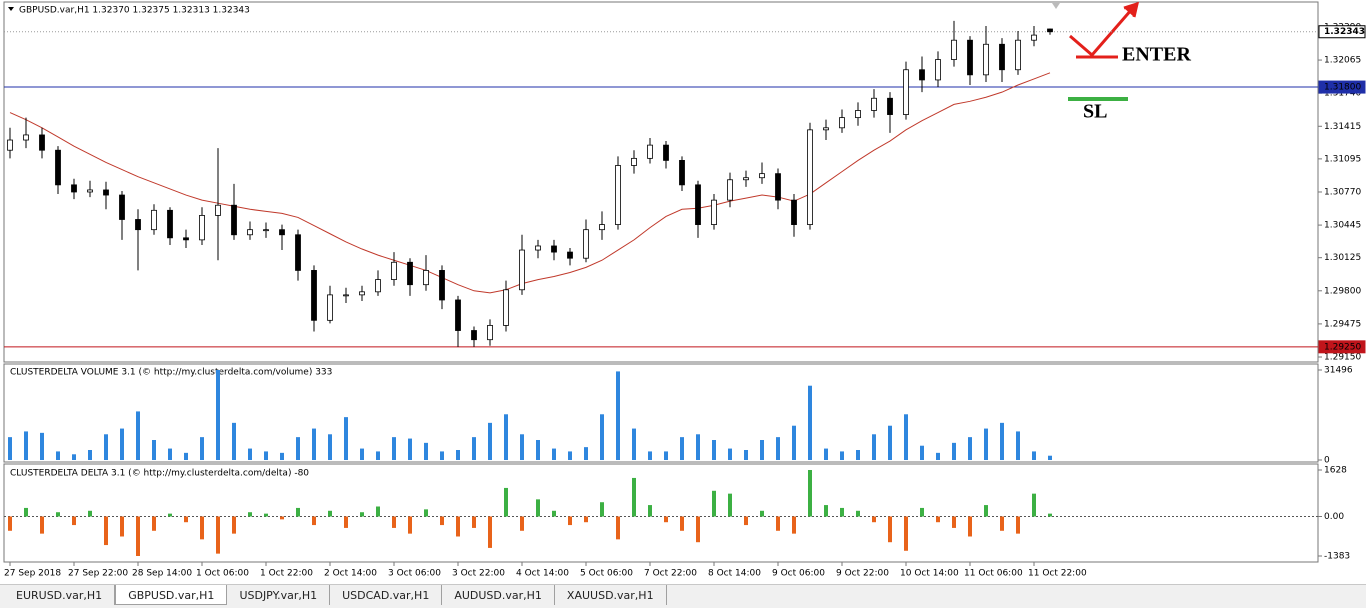  What do you see at coordinates (542, 574) in the screenshot?
I see `x-tick-label: 4 Oct 14:00` at bounding box center [542, 574].